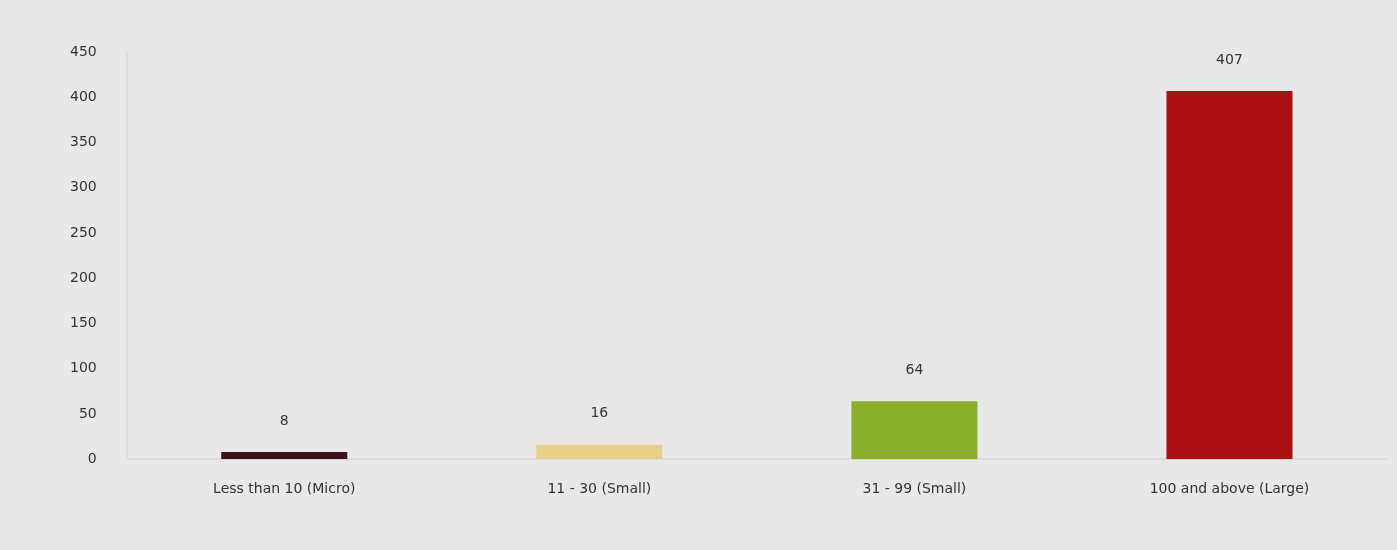 This screenshot has width=1397, height=550. Describe the element at coordinates (284, 488) in the screenshot. I see `x-tick-label: Less than 10 (Micro)` at that location.